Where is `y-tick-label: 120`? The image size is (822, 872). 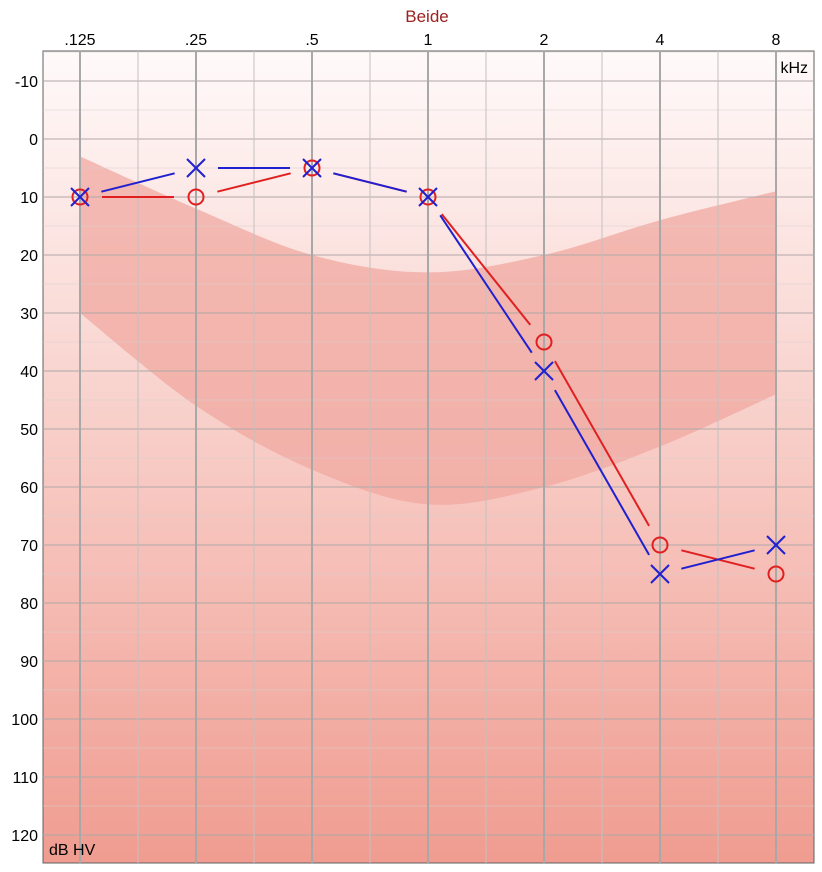 y-tick-label: 120 is located at coordinates (24, 836).